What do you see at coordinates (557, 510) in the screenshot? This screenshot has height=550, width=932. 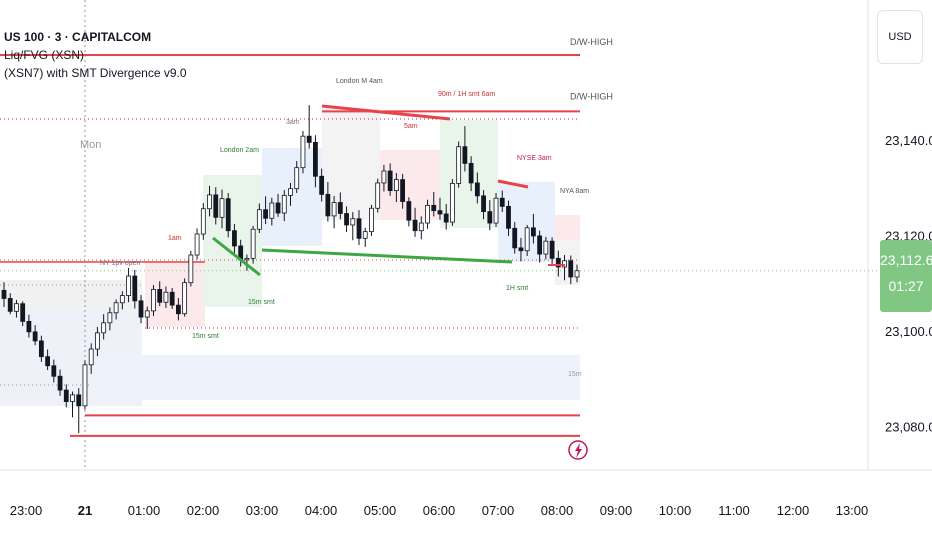 I see `x-tick-label-9: 08:00` at bounding box center [557, 510].